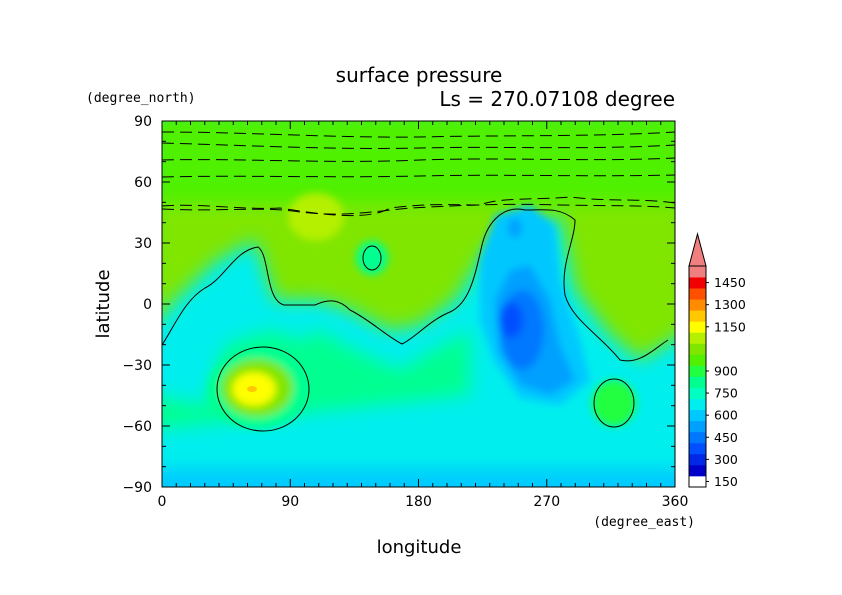 Image resolution: width=842 pixels, height=595 pixels. Describe the element at coordinates (141, 98) in the screenshot. I see `y-unit-label: (degree_north)` at that location.